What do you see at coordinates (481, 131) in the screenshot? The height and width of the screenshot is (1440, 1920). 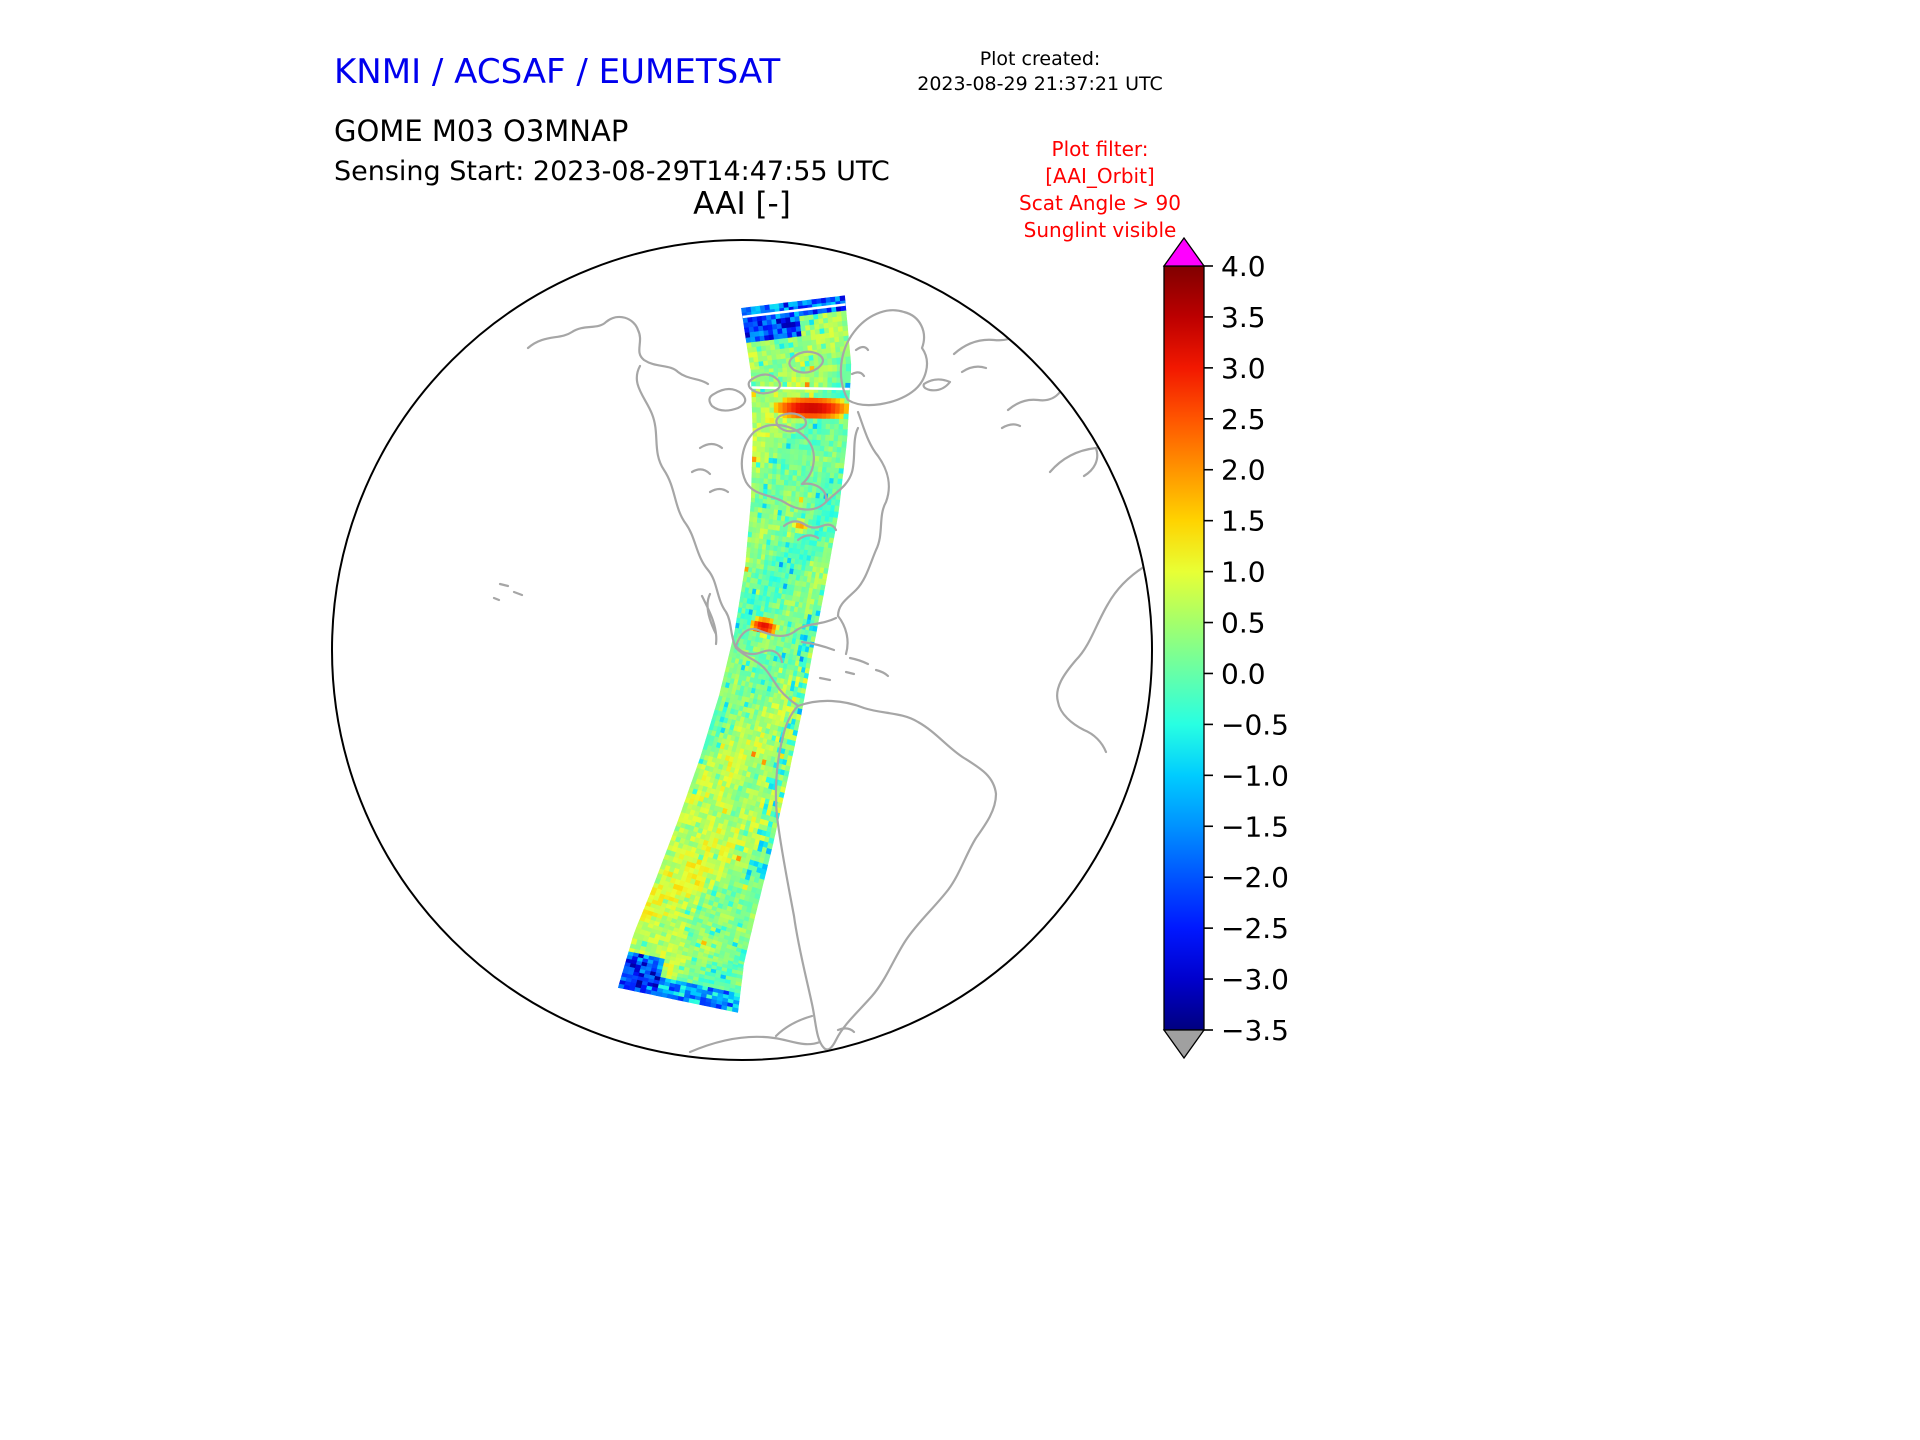 I see `product-name: GOME M03 O3MNAP` at bounding box center [481, 131].